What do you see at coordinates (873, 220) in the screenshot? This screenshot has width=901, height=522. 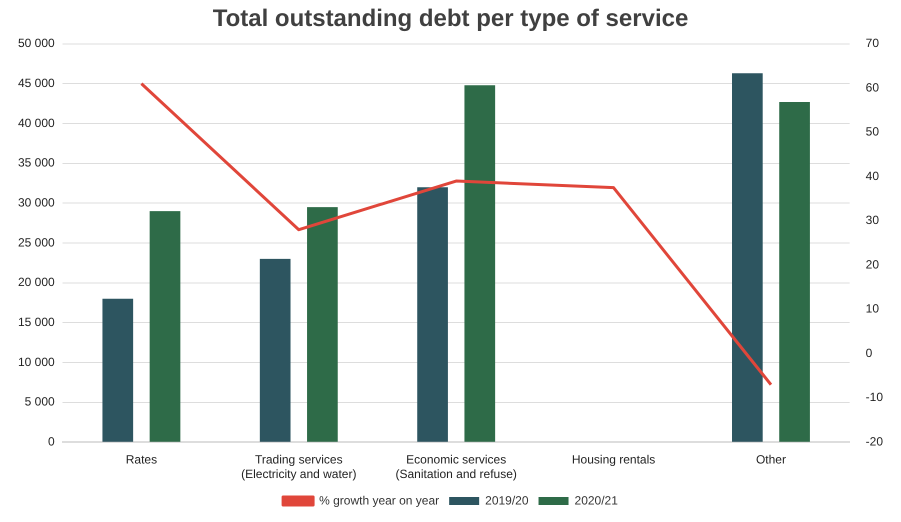 I see `y2-tick-label: 30` at bounding box center [873, 220].